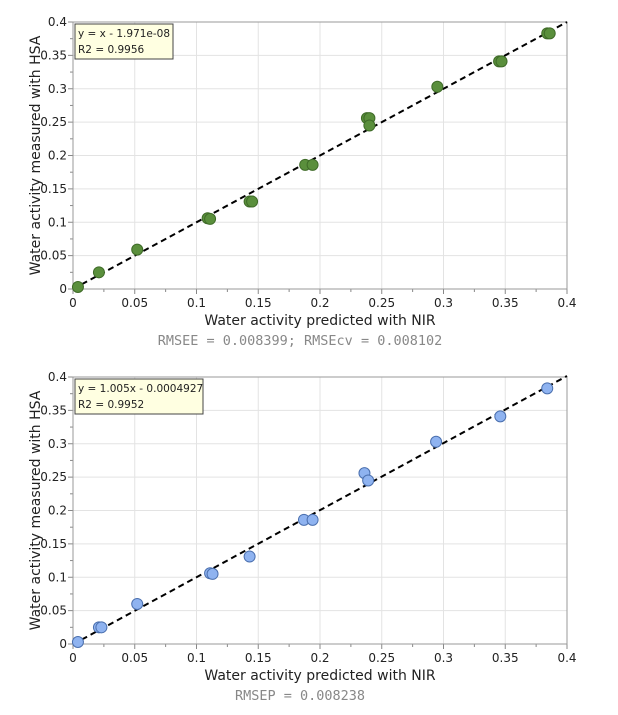 Image resolution: width=618 pixels, height=715 pixels. I want to click on equation-label: y = x - 1.971e-08, so click(124, 34).